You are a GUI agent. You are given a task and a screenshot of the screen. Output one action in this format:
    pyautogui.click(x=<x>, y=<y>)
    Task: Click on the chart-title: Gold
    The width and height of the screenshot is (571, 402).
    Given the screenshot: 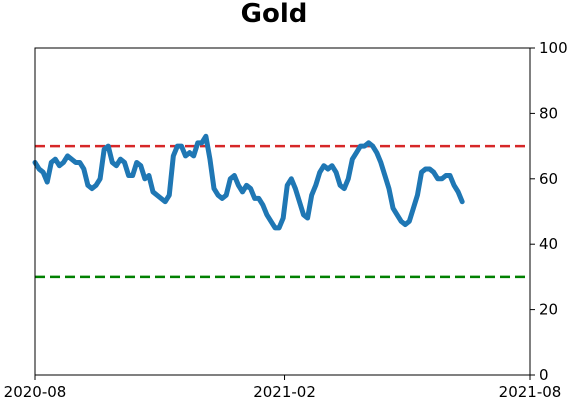 What is the action you would take?
    pyautogui.click(x=274, y=14)
    